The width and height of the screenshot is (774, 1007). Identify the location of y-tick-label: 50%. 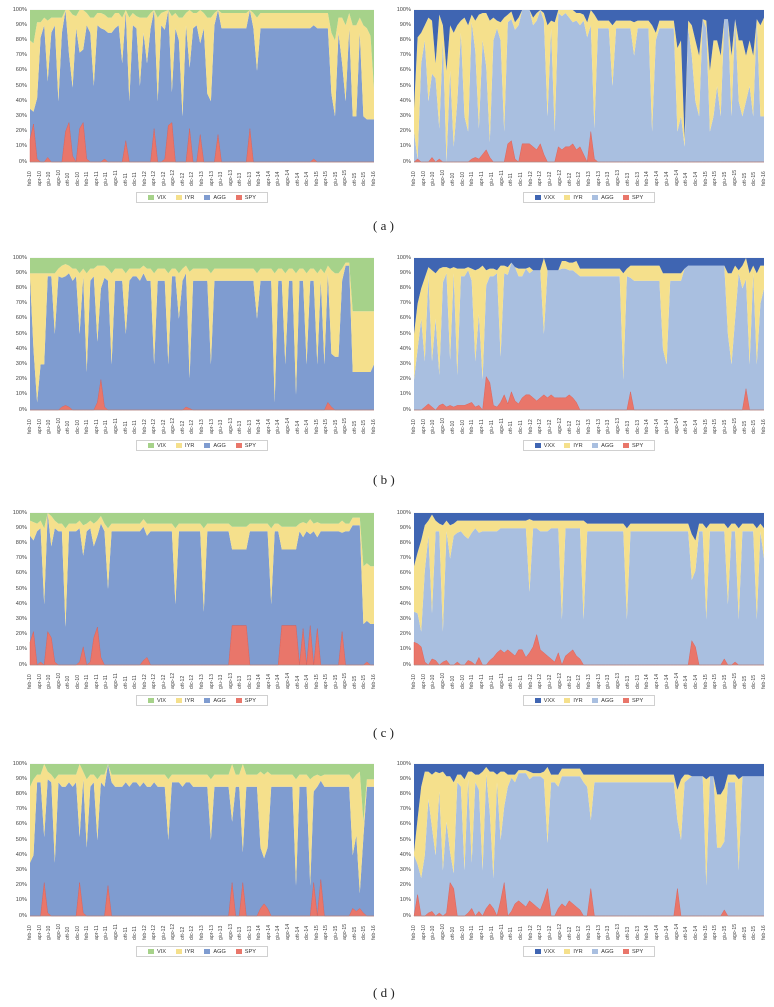
(405, 839).